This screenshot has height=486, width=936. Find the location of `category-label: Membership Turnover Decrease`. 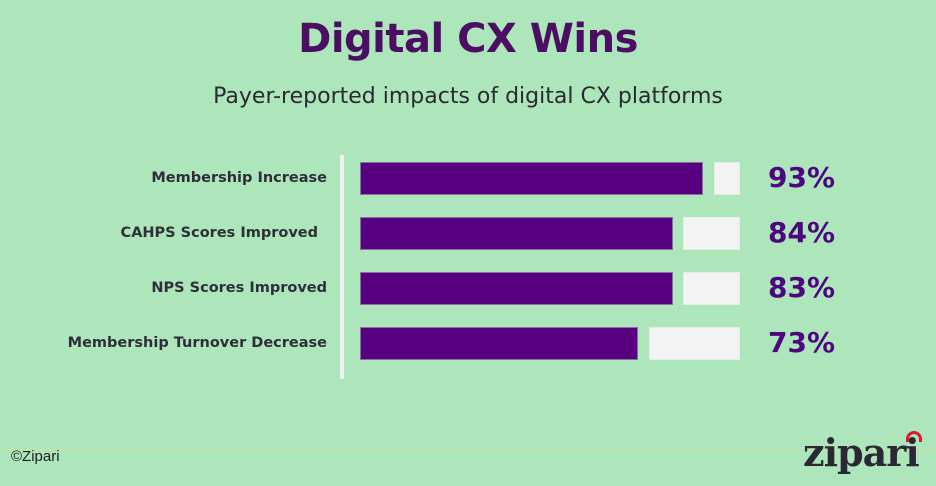

category-label: Membership Turnover Decrease is located at coordinates (197, 343).